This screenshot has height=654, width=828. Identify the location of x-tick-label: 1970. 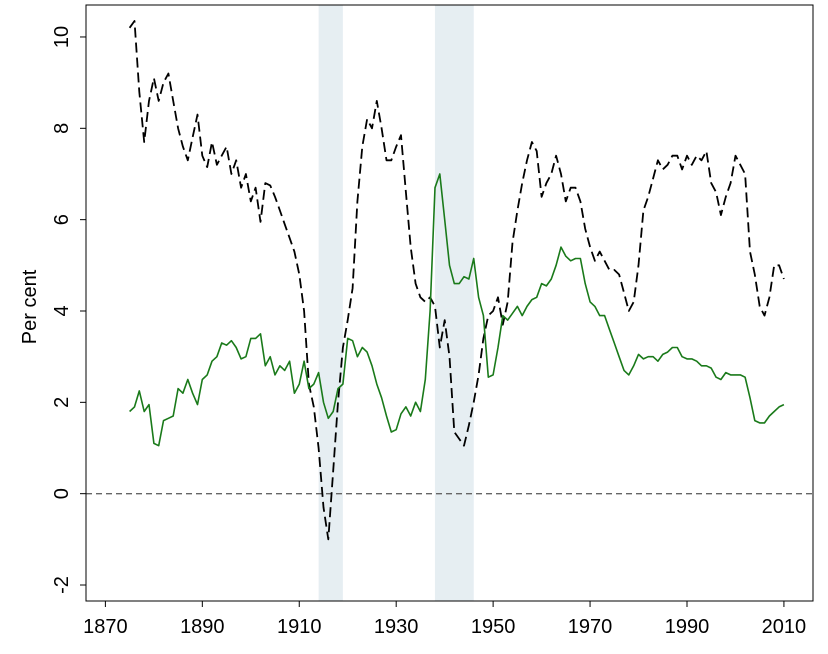
(590, 627).